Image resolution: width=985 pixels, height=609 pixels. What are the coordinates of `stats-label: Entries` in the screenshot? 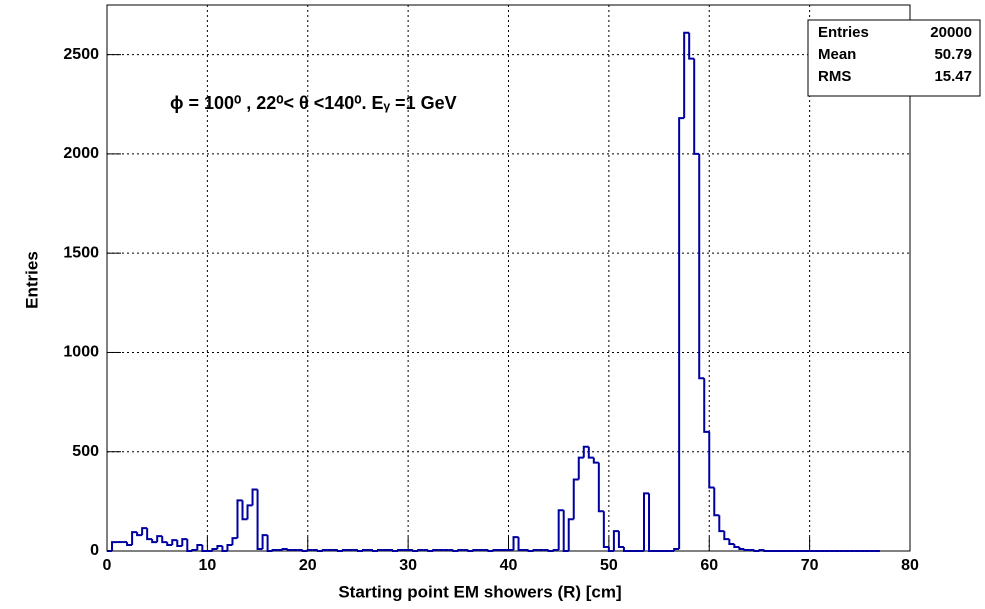 It's located at (843, 32).